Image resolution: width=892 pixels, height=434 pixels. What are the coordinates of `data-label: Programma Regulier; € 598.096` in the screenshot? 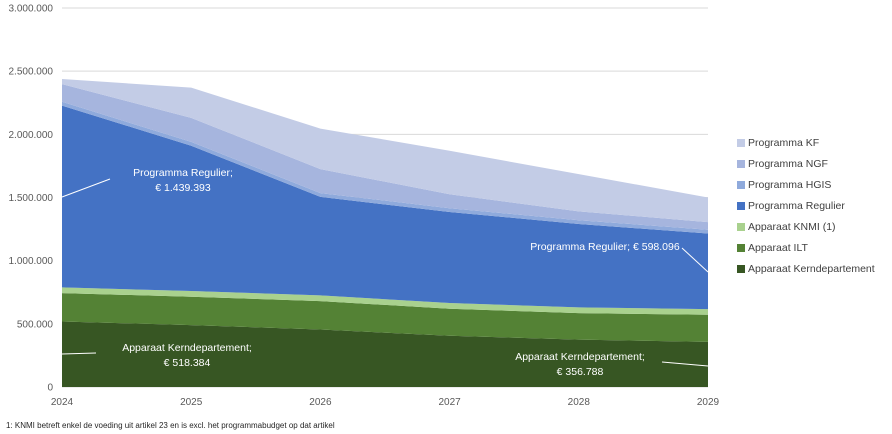 It's located at (605, 247).